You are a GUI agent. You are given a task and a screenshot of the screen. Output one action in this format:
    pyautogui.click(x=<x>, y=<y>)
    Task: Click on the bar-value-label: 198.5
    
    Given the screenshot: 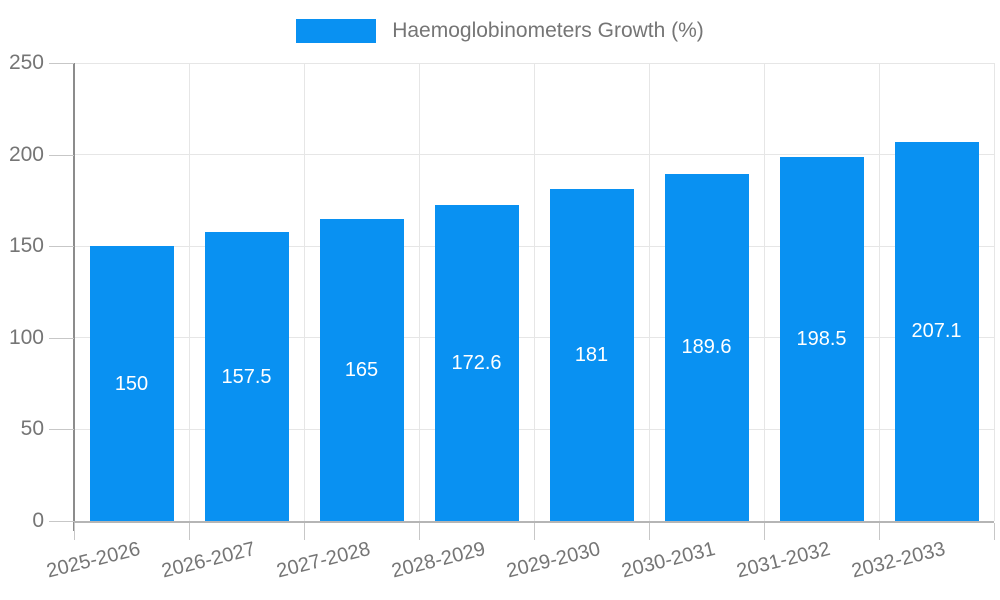 What is the action you would take?
    pyautogui.click(x=821, y=339)
    